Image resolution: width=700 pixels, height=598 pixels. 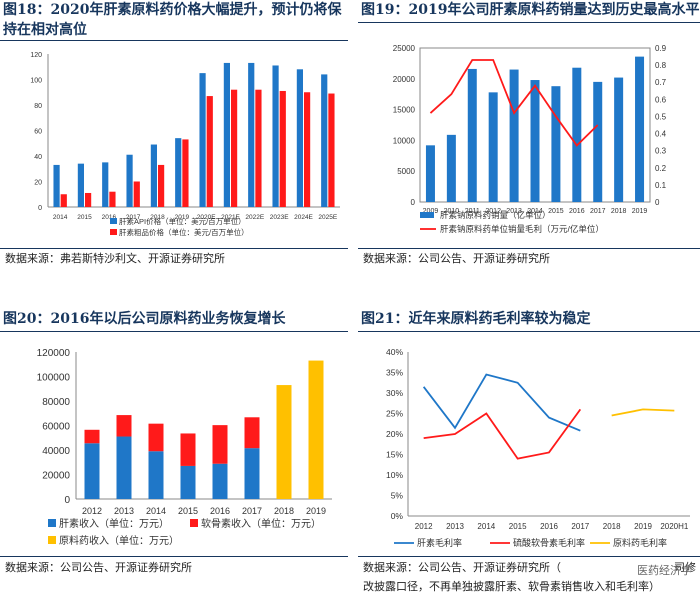 I want to click on bar-crude-2021E, so click(x=234, y=148).